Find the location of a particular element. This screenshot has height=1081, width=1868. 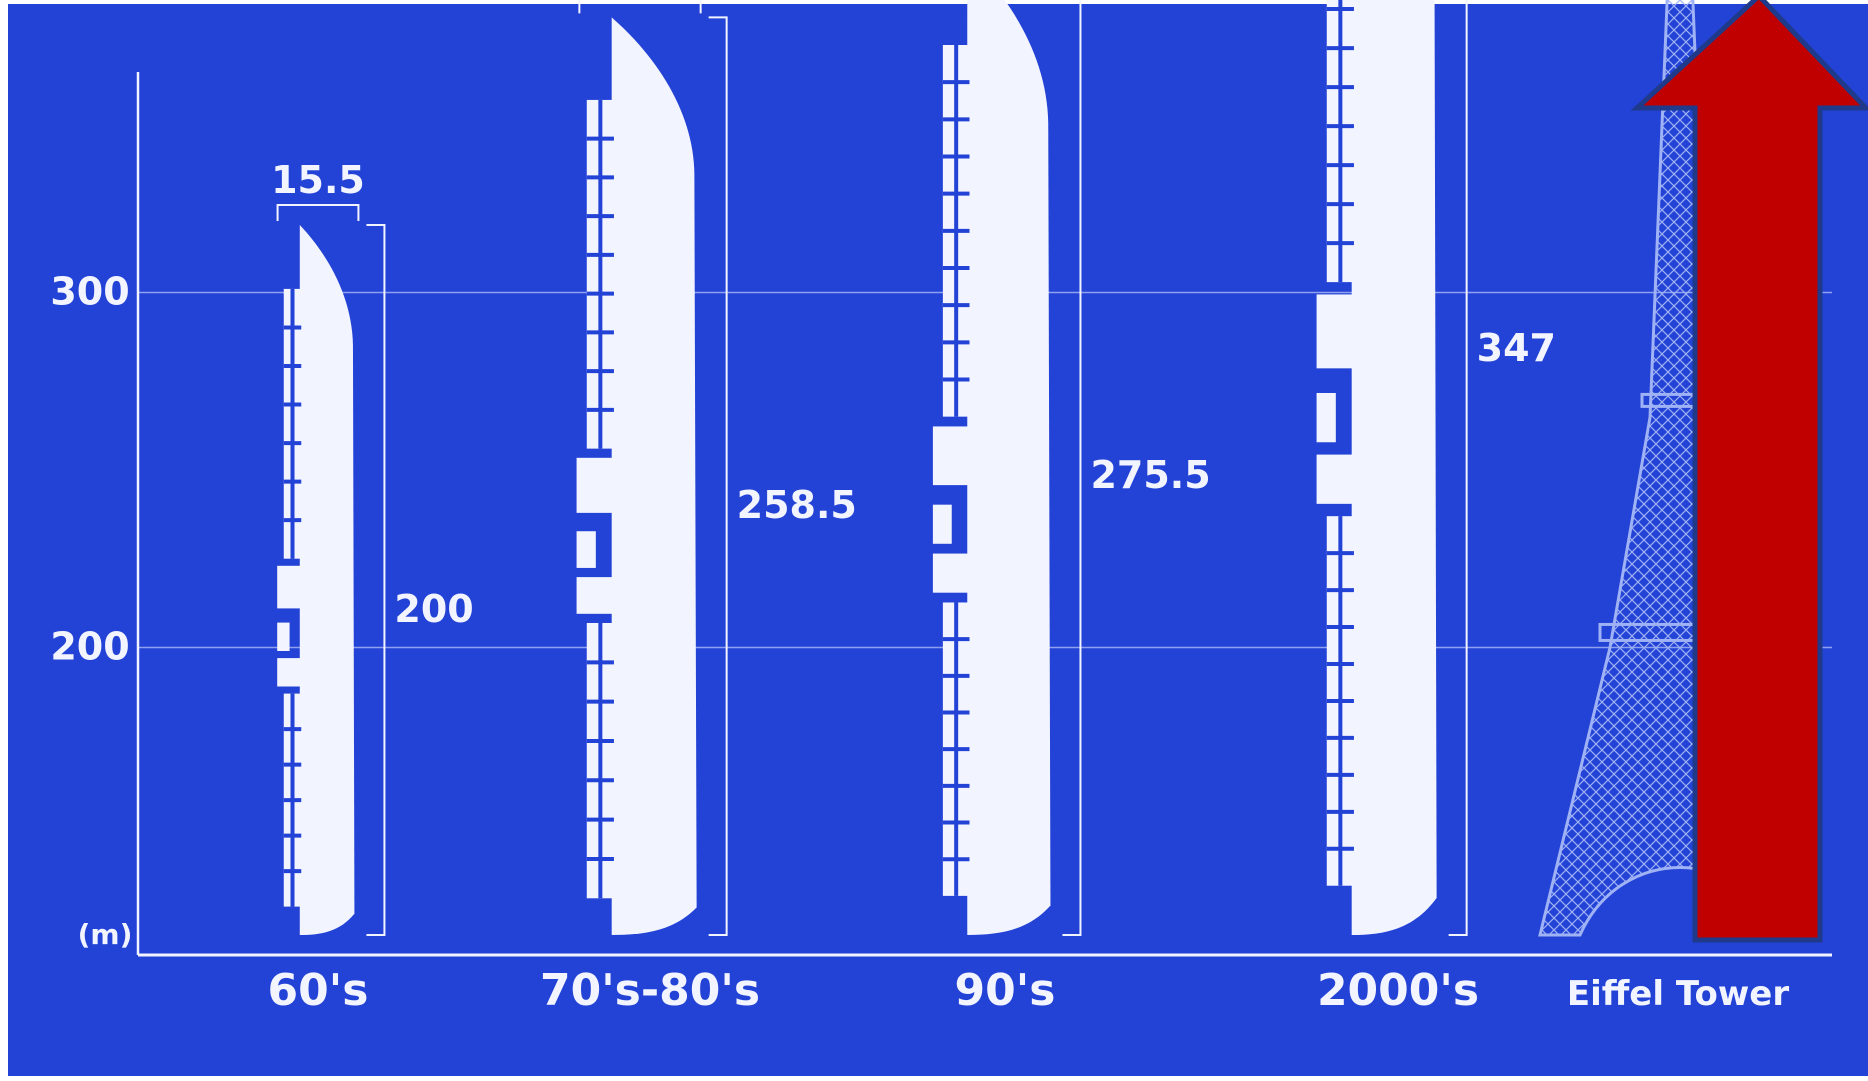

x-tick-label: 60's is located at coordinates (318, 990).